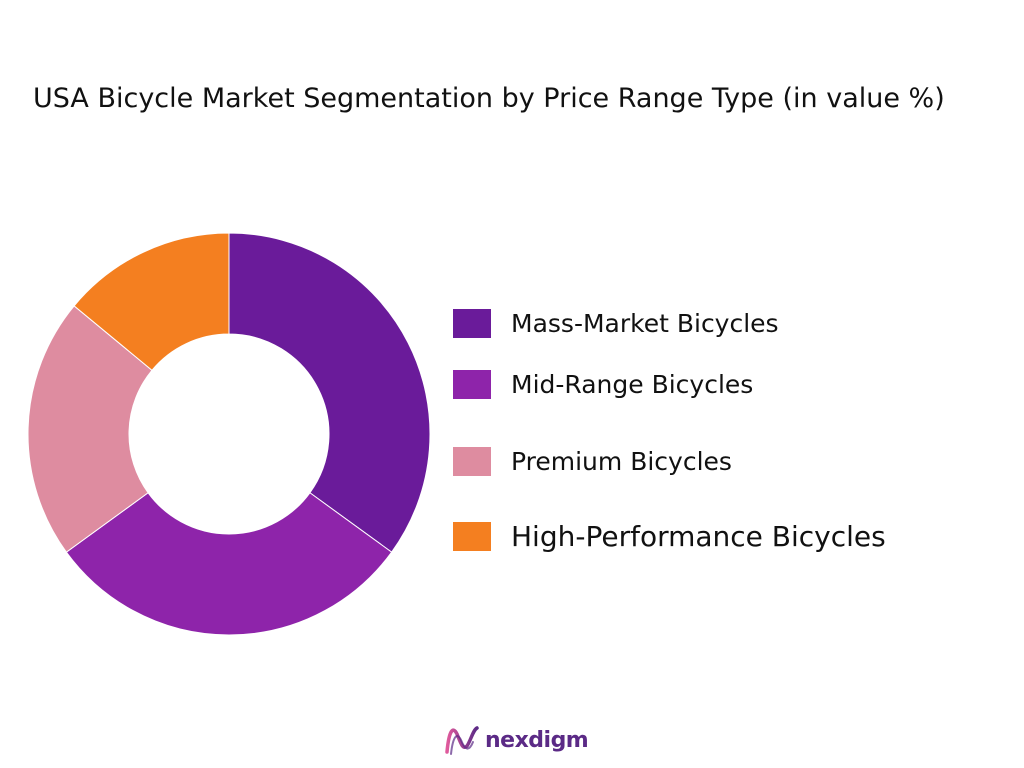 This screenshot has width=1024, height=768. I want to click on legend-label: Mid-Range Bicycles, so click(632, 384).